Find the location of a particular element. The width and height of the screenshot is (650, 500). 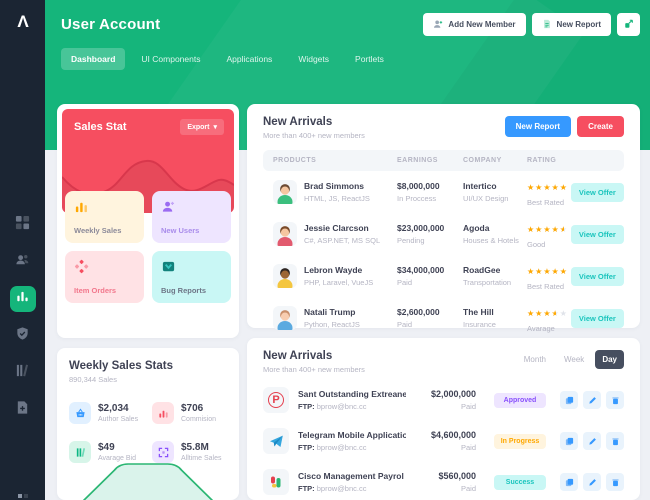

earnings-status: In Proccess is located at coordinates (417, 198).